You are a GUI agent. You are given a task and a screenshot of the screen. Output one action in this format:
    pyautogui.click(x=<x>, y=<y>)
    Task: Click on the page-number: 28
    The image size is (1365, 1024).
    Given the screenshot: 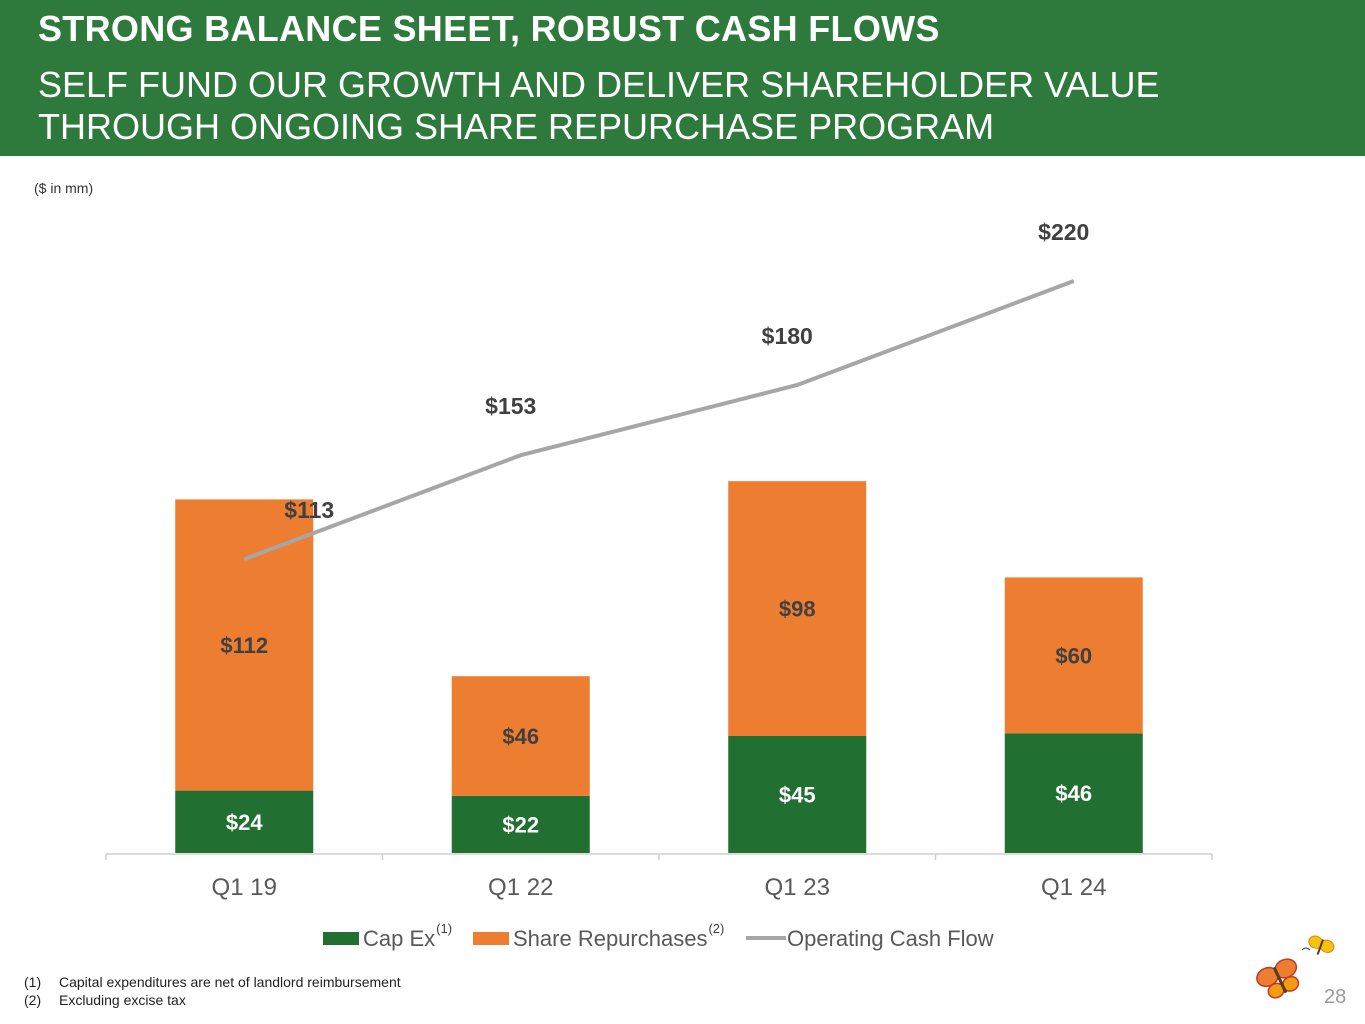 What is the action you would take?
    pyautogui.click(x=1335, y=997)
    